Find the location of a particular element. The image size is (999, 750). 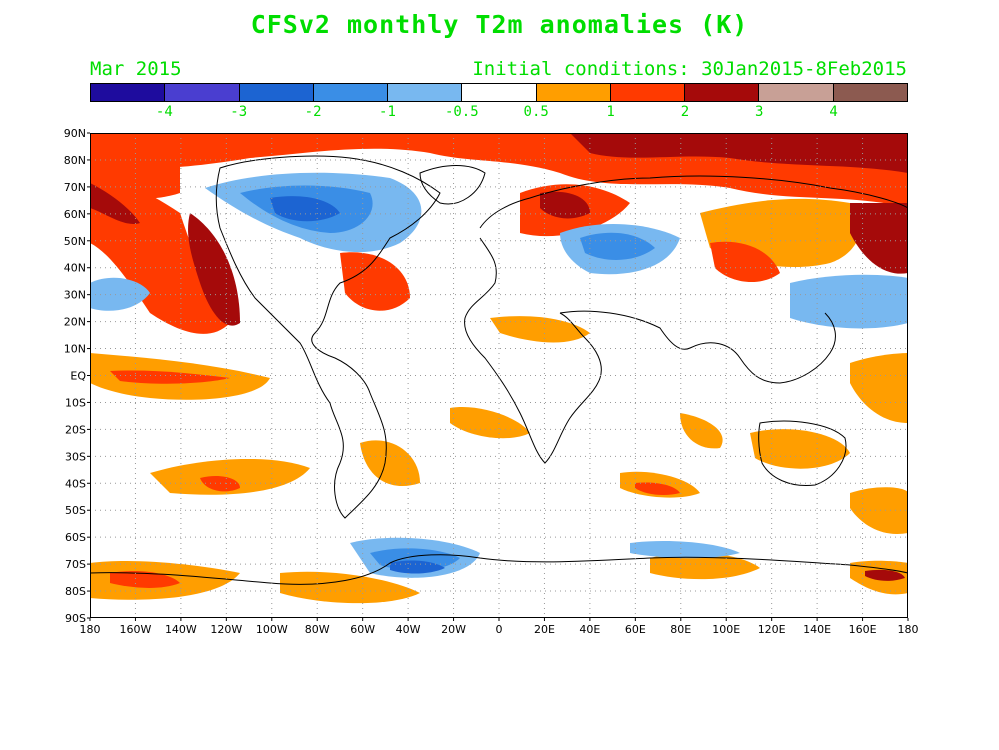

initial-conditions-label: Initial conditions: 30Jan2015-8Feb2015 is located at coordinates (689, 69).